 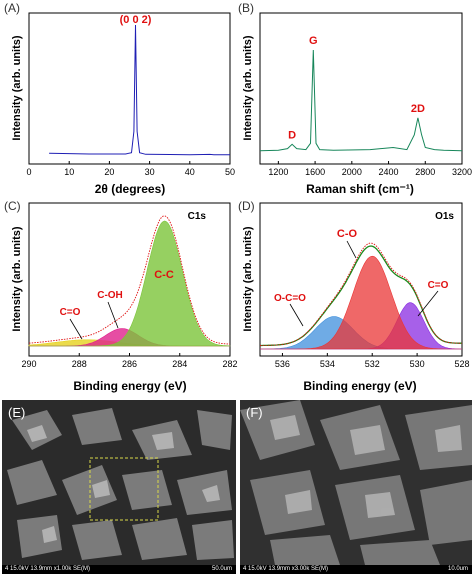 I want to click on panel-d-x-ticks: 536 534 532 530 528, so click(x=372, y=361).